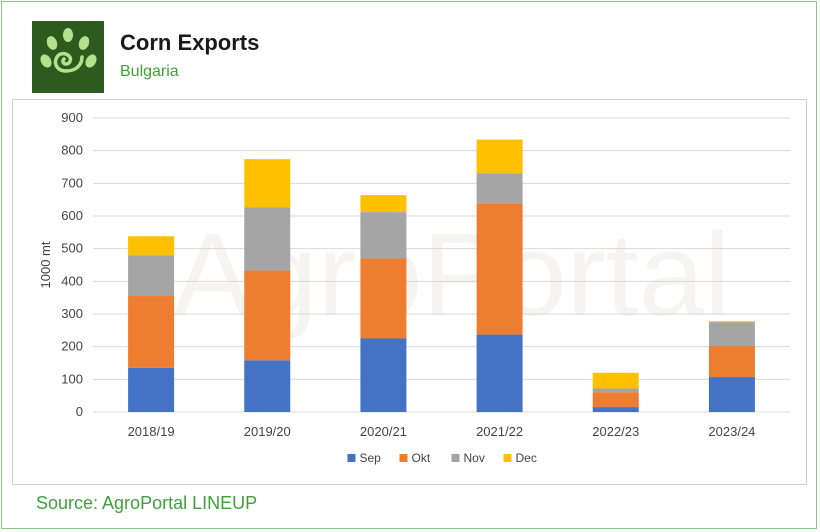 This screenshot has height=532, width=820. Describe the element at coordinates (72, 248) in the screenshot. I see `y-tick-label: 500` at that location.